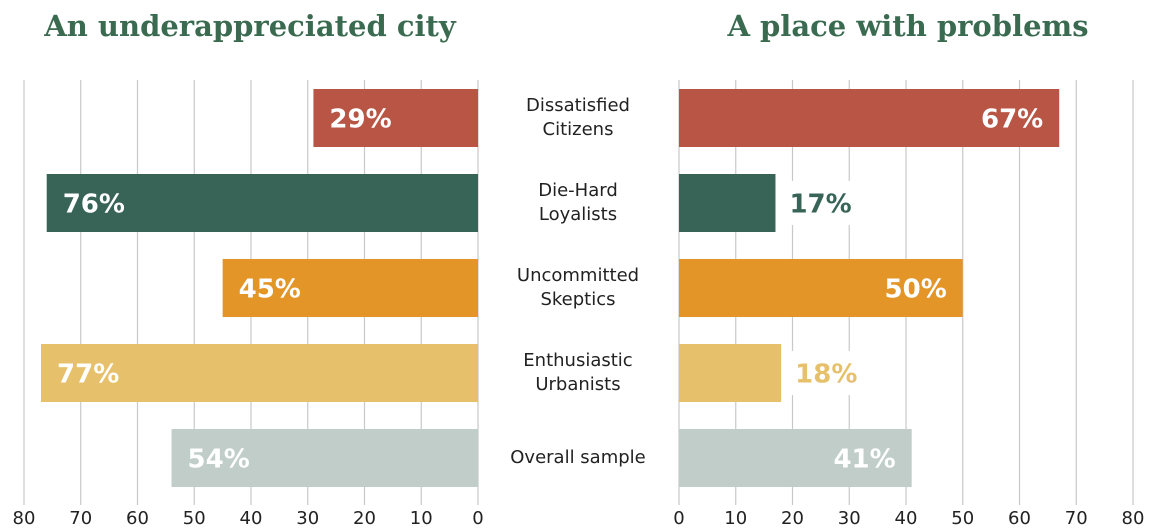  Describe the element at coordinates (578, 202) in the screenshot. I see `category-label: Die-Hard Loyalists` at that location.